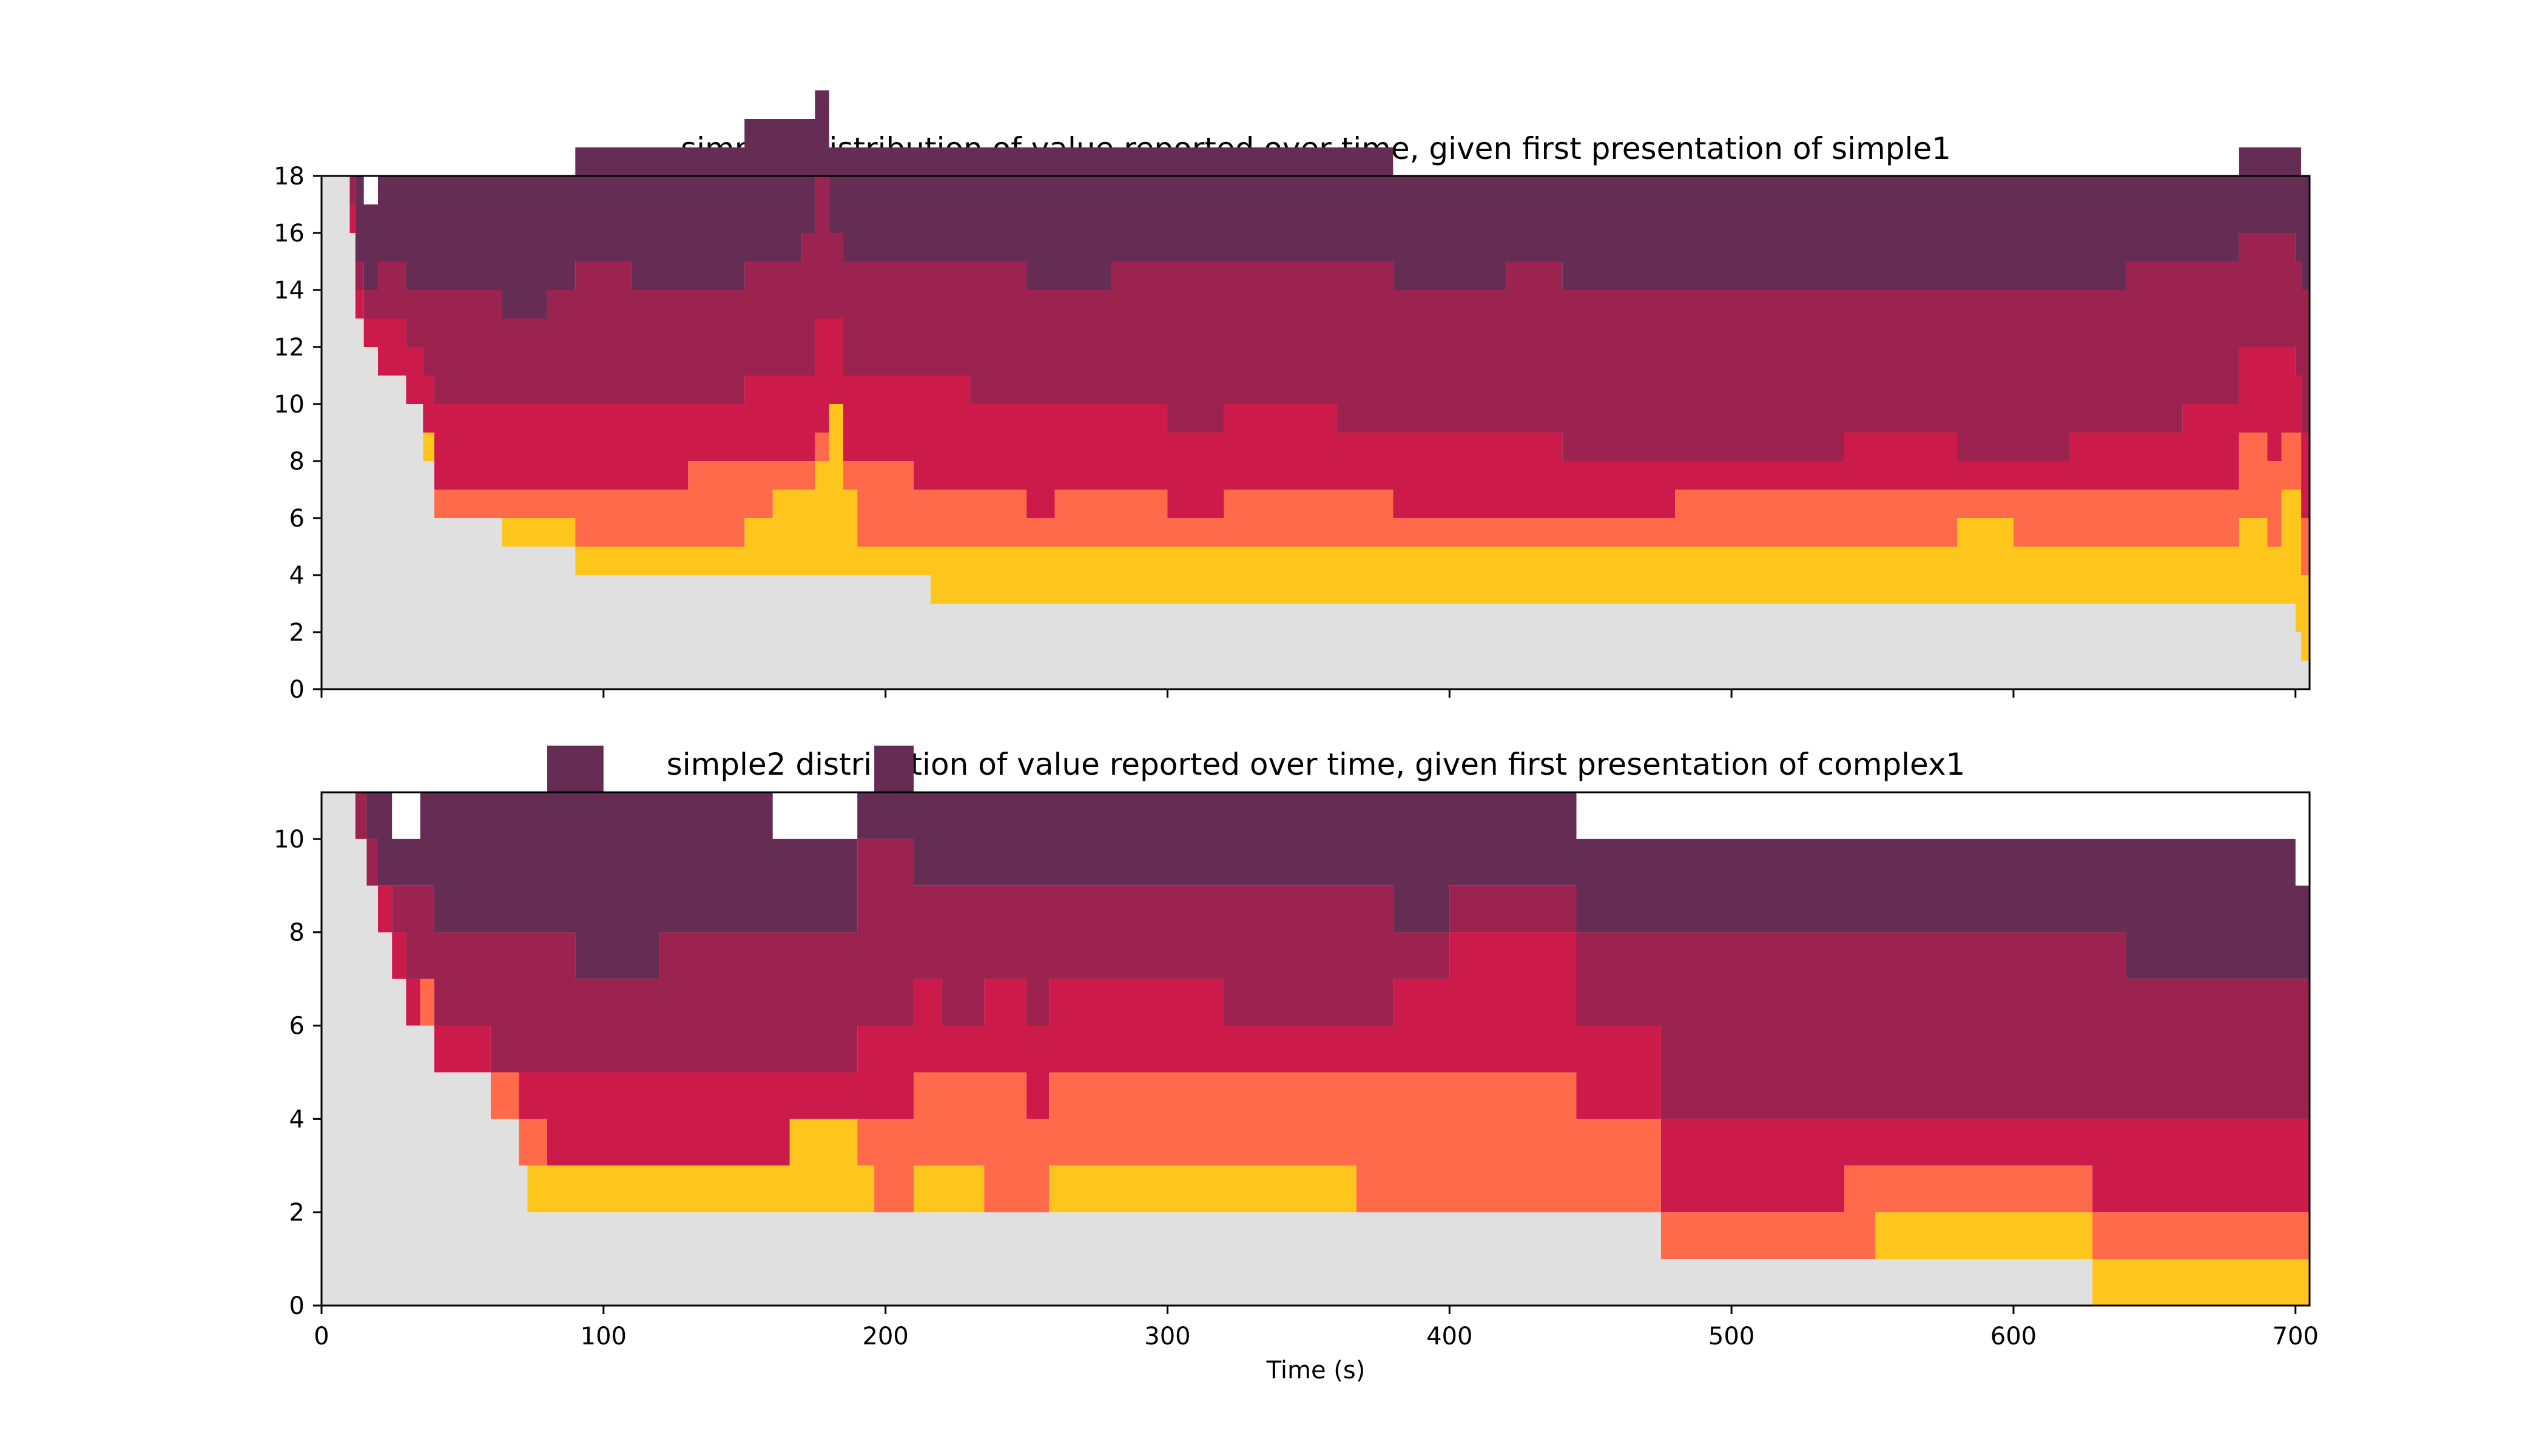  I want to click on y-tick-label: 14, so click(289, 291).